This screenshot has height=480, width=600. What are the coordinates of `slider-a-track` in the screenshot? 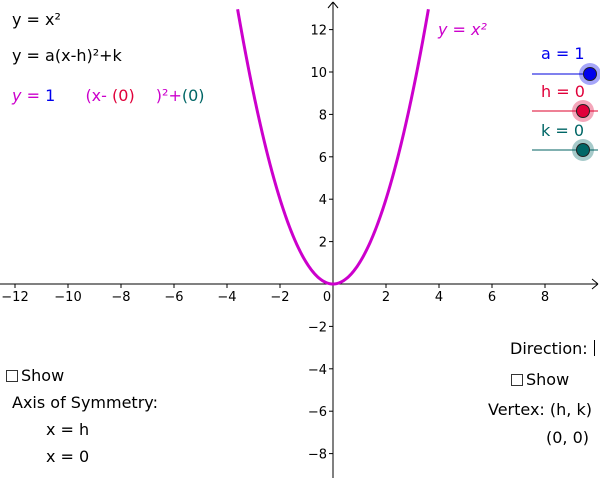 It's located at (564, 74).